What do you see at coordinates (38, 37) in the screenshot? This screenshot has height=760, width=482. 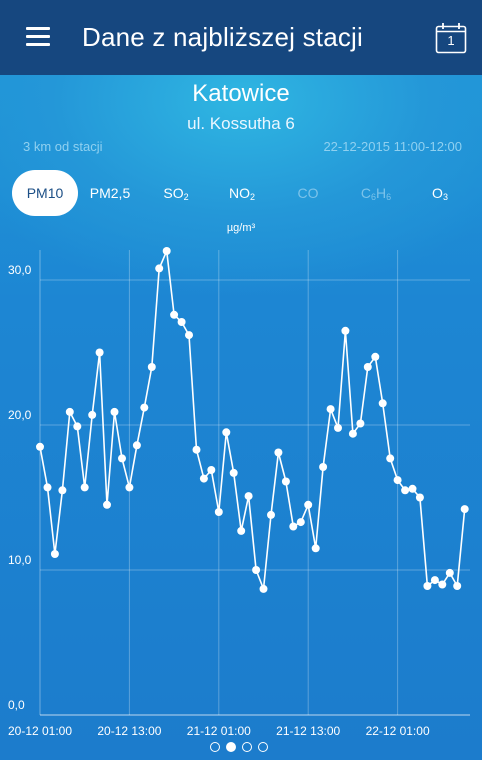 I see `hamburger-menu-icon` at bounding box center [38, 37].